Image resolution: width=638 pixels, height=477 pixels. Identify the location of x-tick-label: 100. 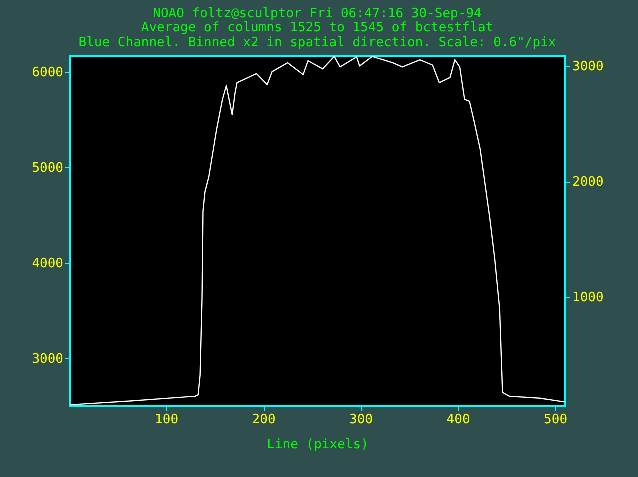
(167, 420).